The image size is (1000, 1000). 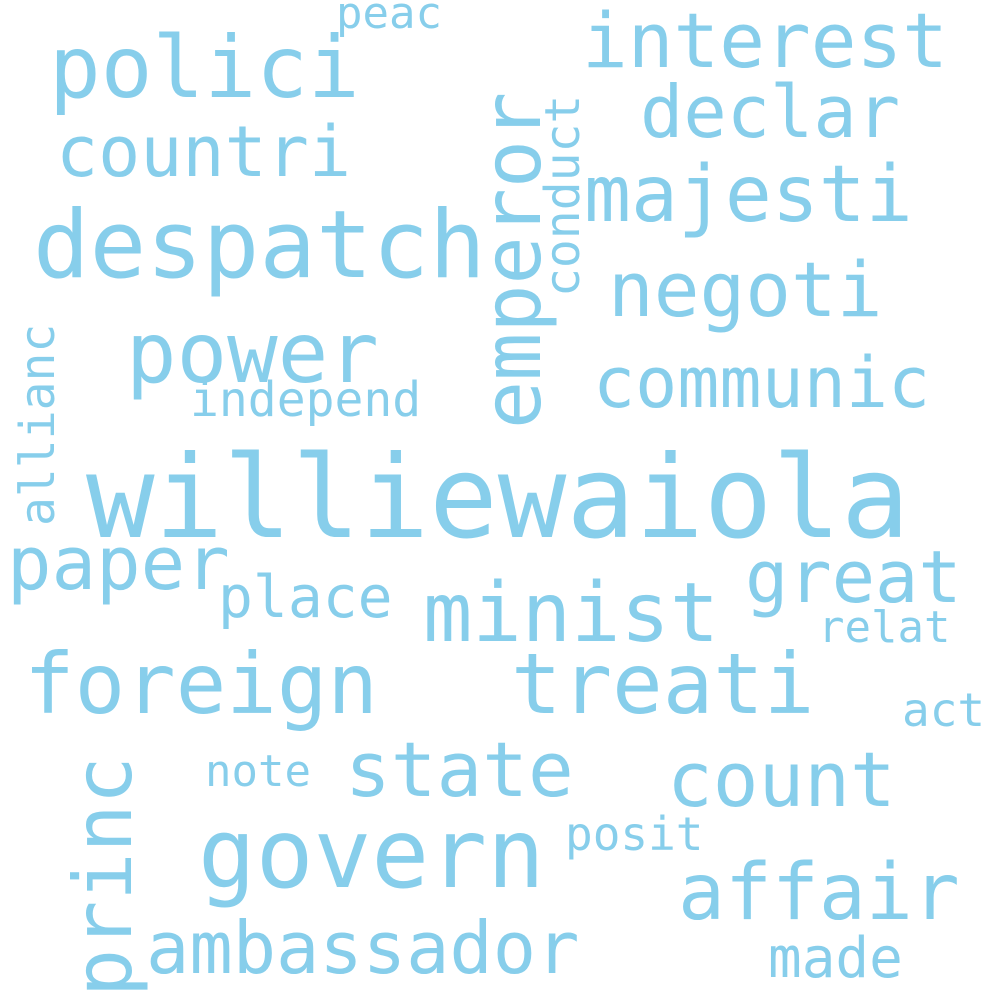 What do you see at coordinates (944, 710) in the screenshot?
I see `word-act: act` at bounding box center [944, 710].